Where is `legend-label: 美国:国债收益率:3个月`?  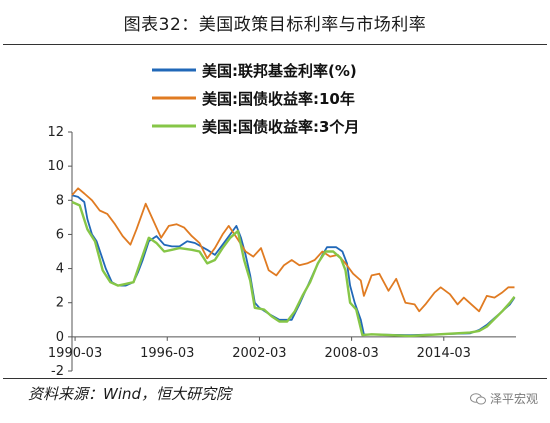 legend-label: 美国:国债收益率:3个月 is located at coordinates (280, 127).